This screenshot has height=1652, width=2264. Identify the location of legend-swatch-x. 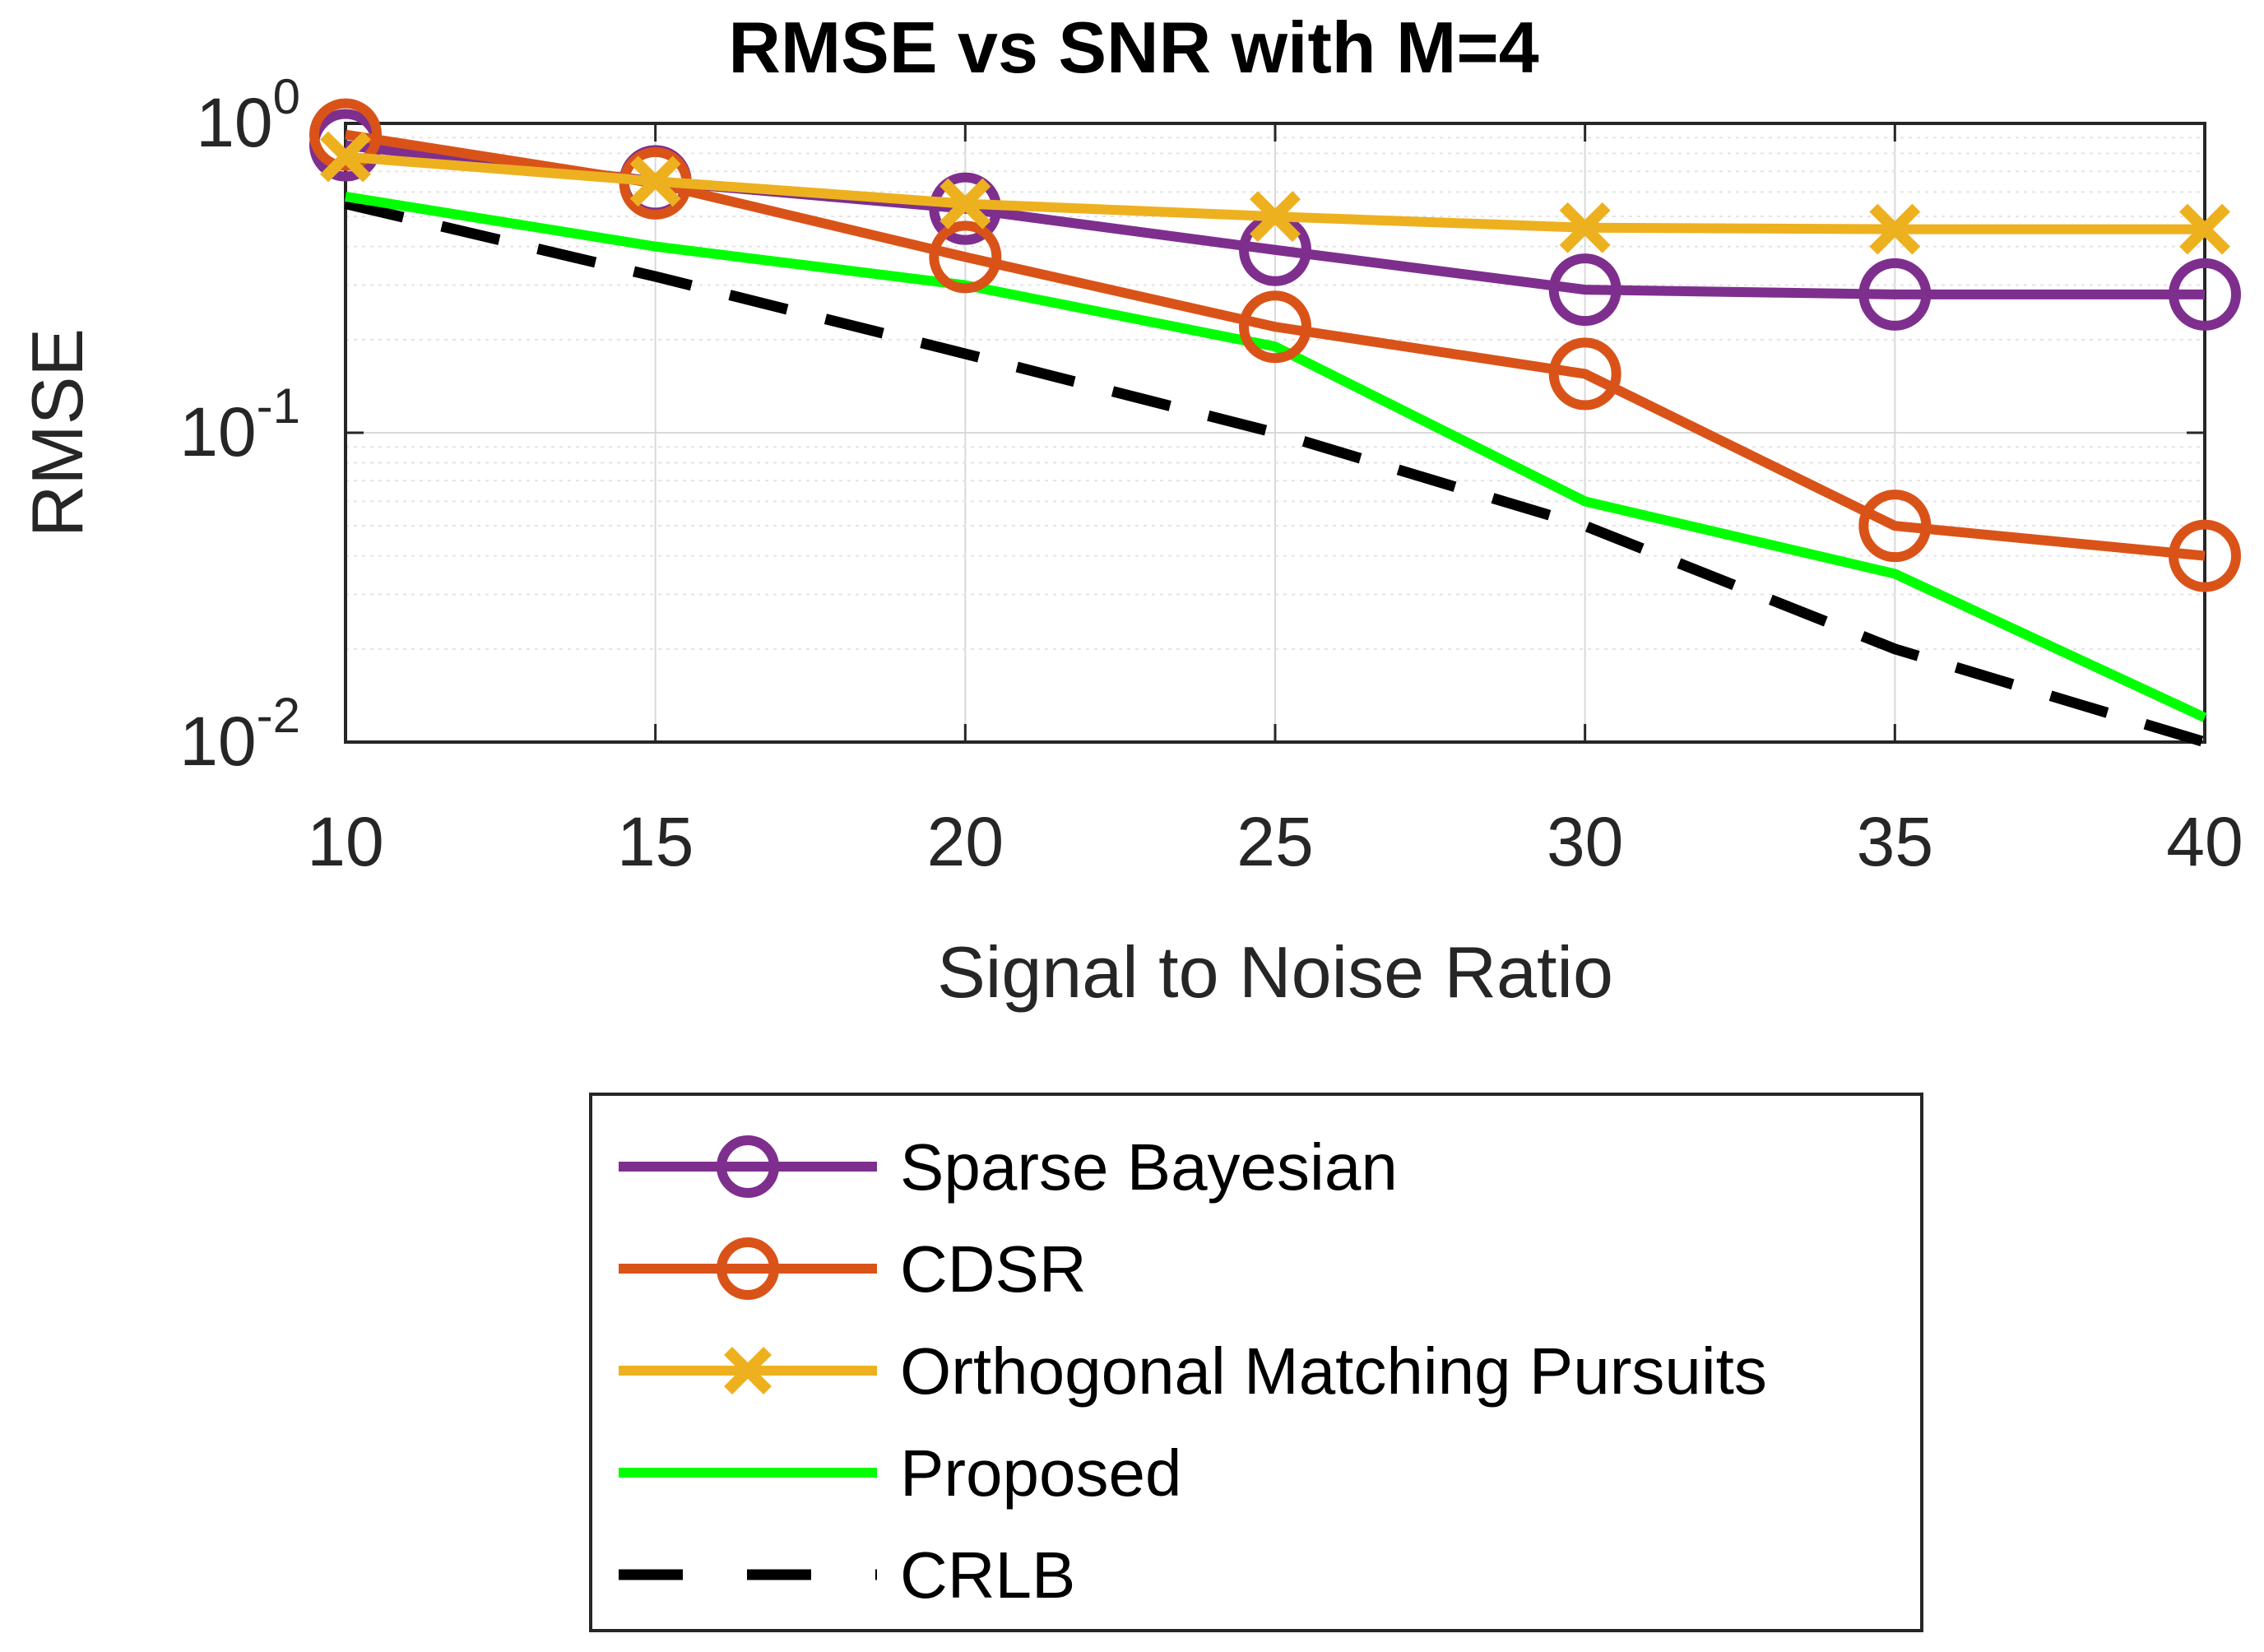
(748, 1371).